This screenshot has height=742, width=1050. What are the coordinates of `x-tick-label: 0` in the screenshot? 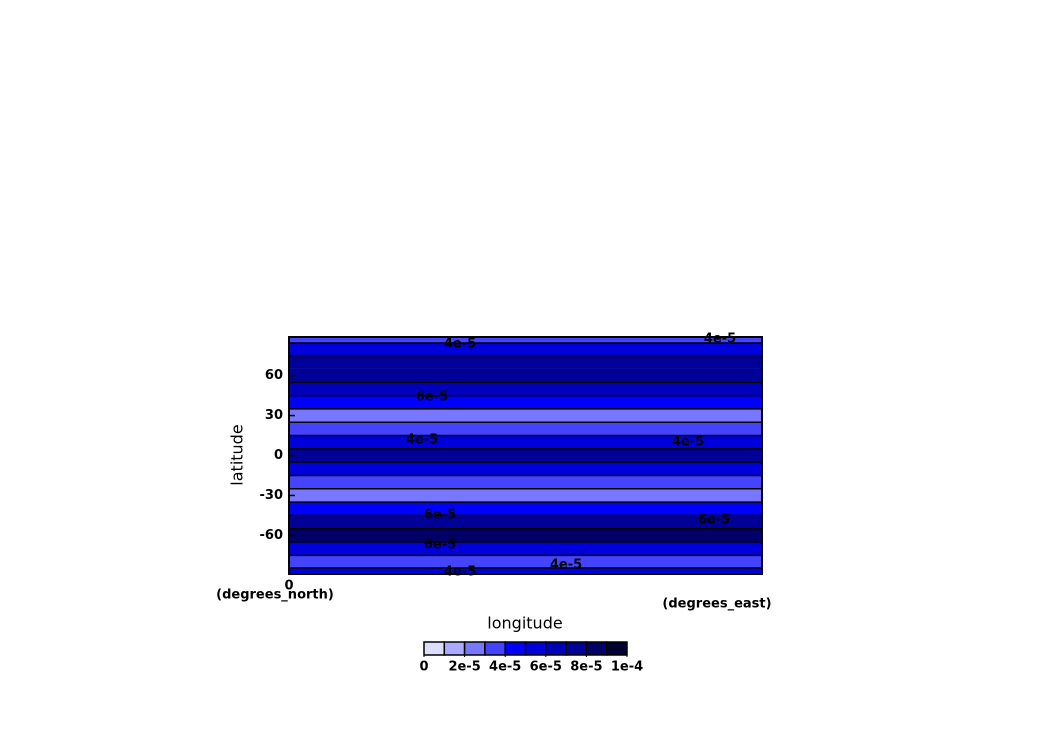 It's located at (288, 586).